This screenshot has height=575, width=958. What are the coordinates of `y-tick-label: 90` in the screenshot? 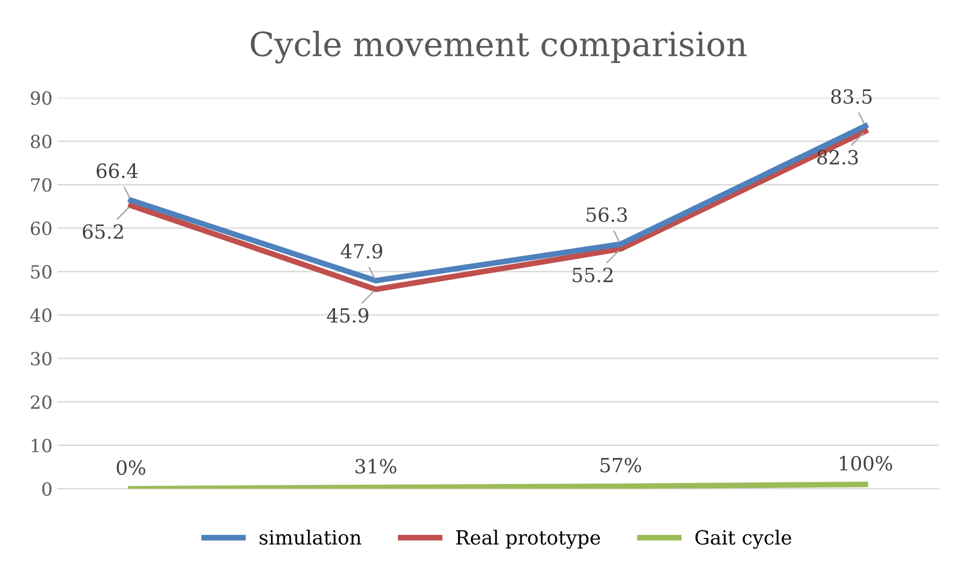 It's located at (41, 98).